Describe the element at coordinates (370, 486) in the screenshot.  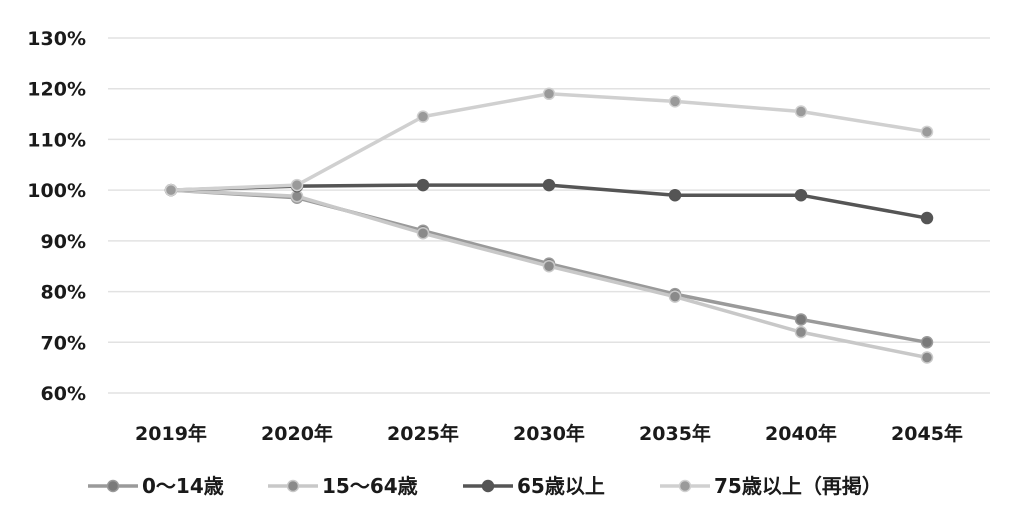
I see `legend-label: 15～64歳` at that location.